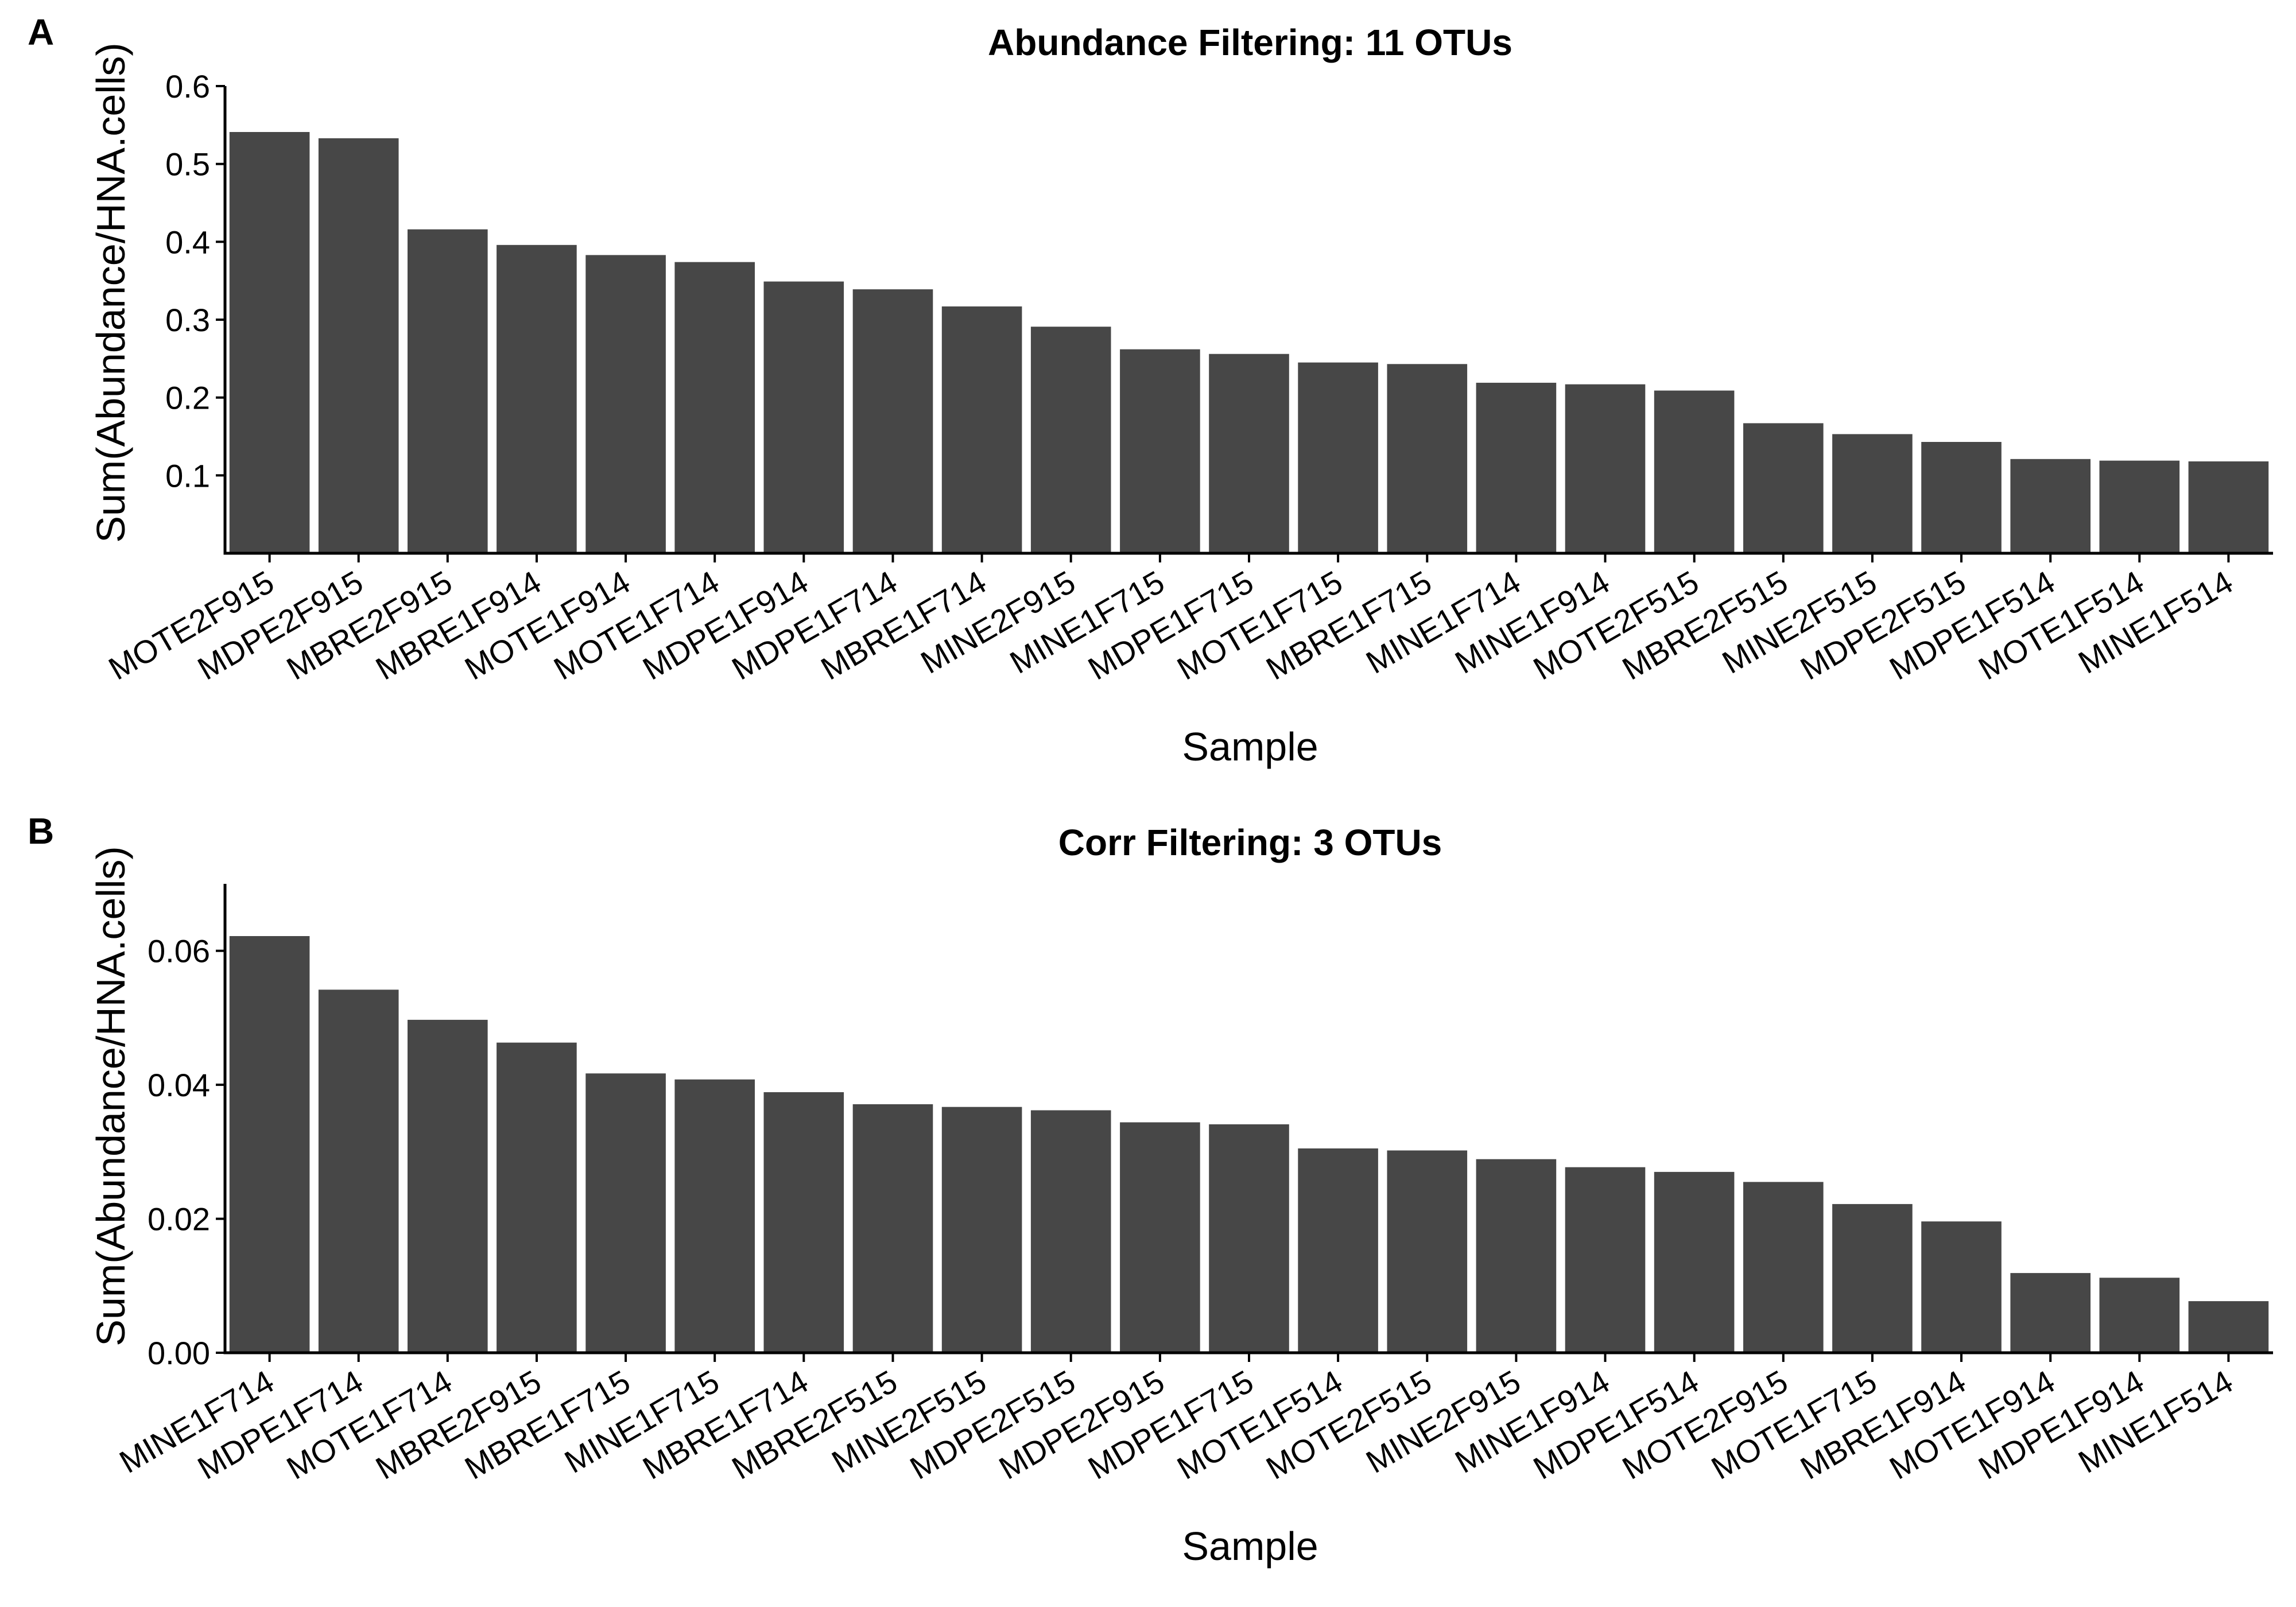 The height and width of the screenshot is (1607, 2296). What do you see at coordinates (187, 320) in the screenshot?
I see `y-tick-label: 0.3` at bounding box center [187, 320].